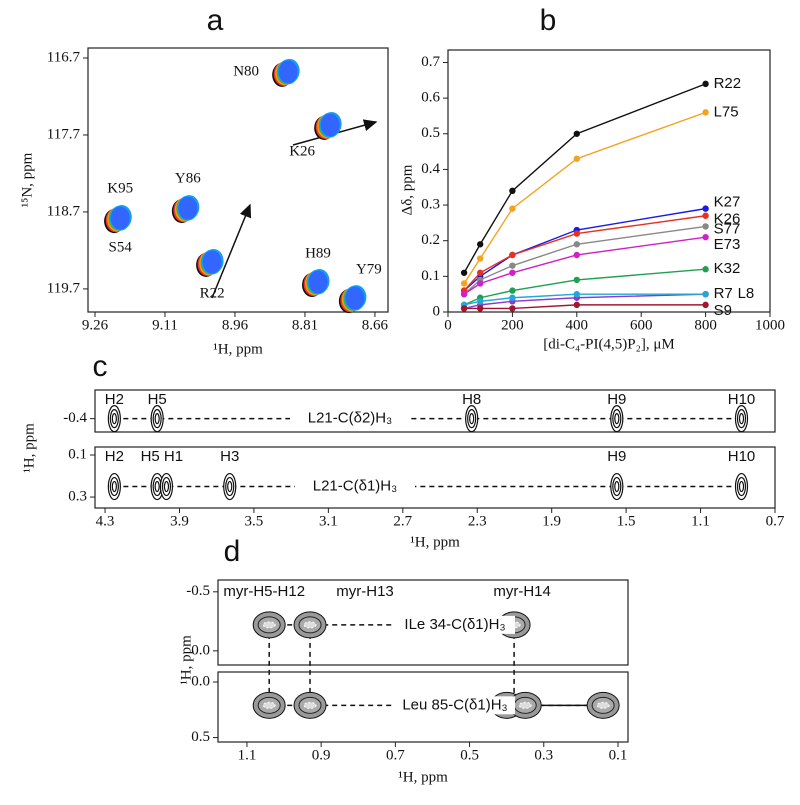 The width and height of the screenshot is (800, 805). I want to click on shift-arrow, so click(231, 251).